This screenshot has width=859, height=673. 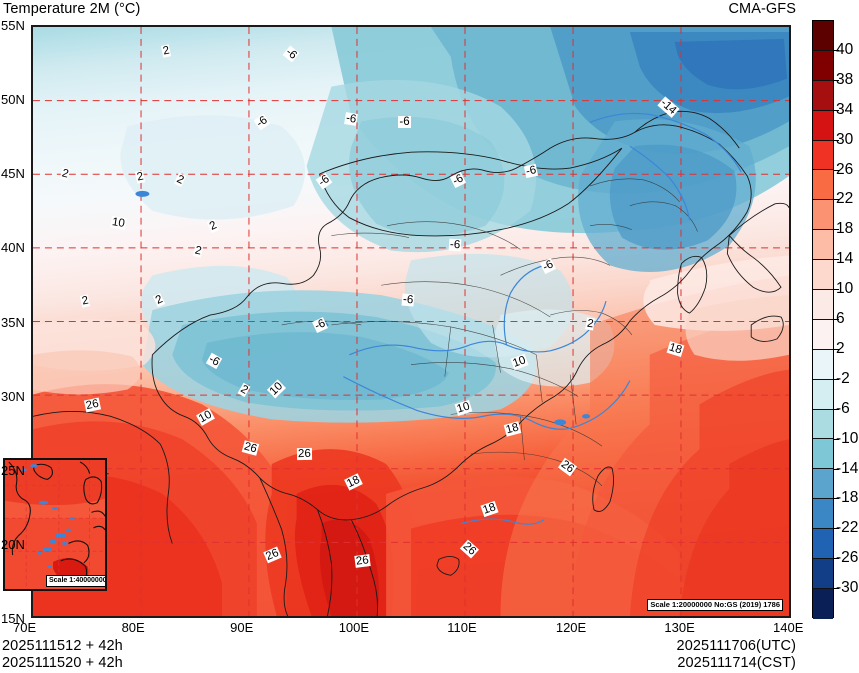 I want to click on lon-tick-label: 70E, so click(x=25, y=627).